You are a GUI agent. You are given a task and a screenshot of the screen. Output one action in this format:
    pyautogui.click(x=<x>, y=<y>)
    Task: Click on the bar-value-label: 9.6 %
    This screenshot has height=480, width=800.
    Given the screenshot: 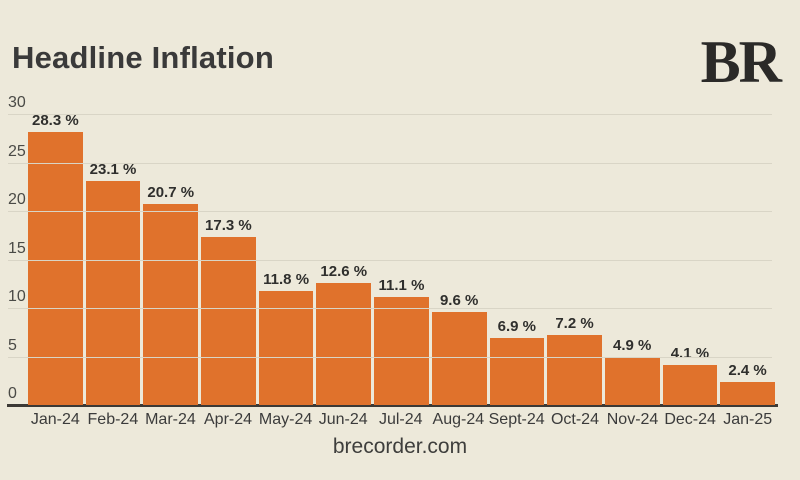 What is the action you would take?
    pyautogui.click(x=459, y=300)
    